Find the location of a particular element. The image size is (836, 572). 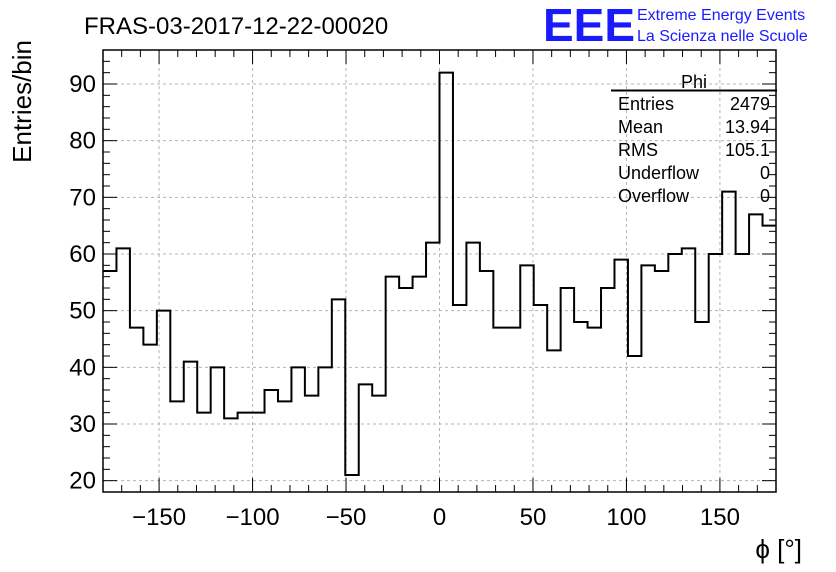

stats-box-title: Phi is located at coordinates (694, 82).